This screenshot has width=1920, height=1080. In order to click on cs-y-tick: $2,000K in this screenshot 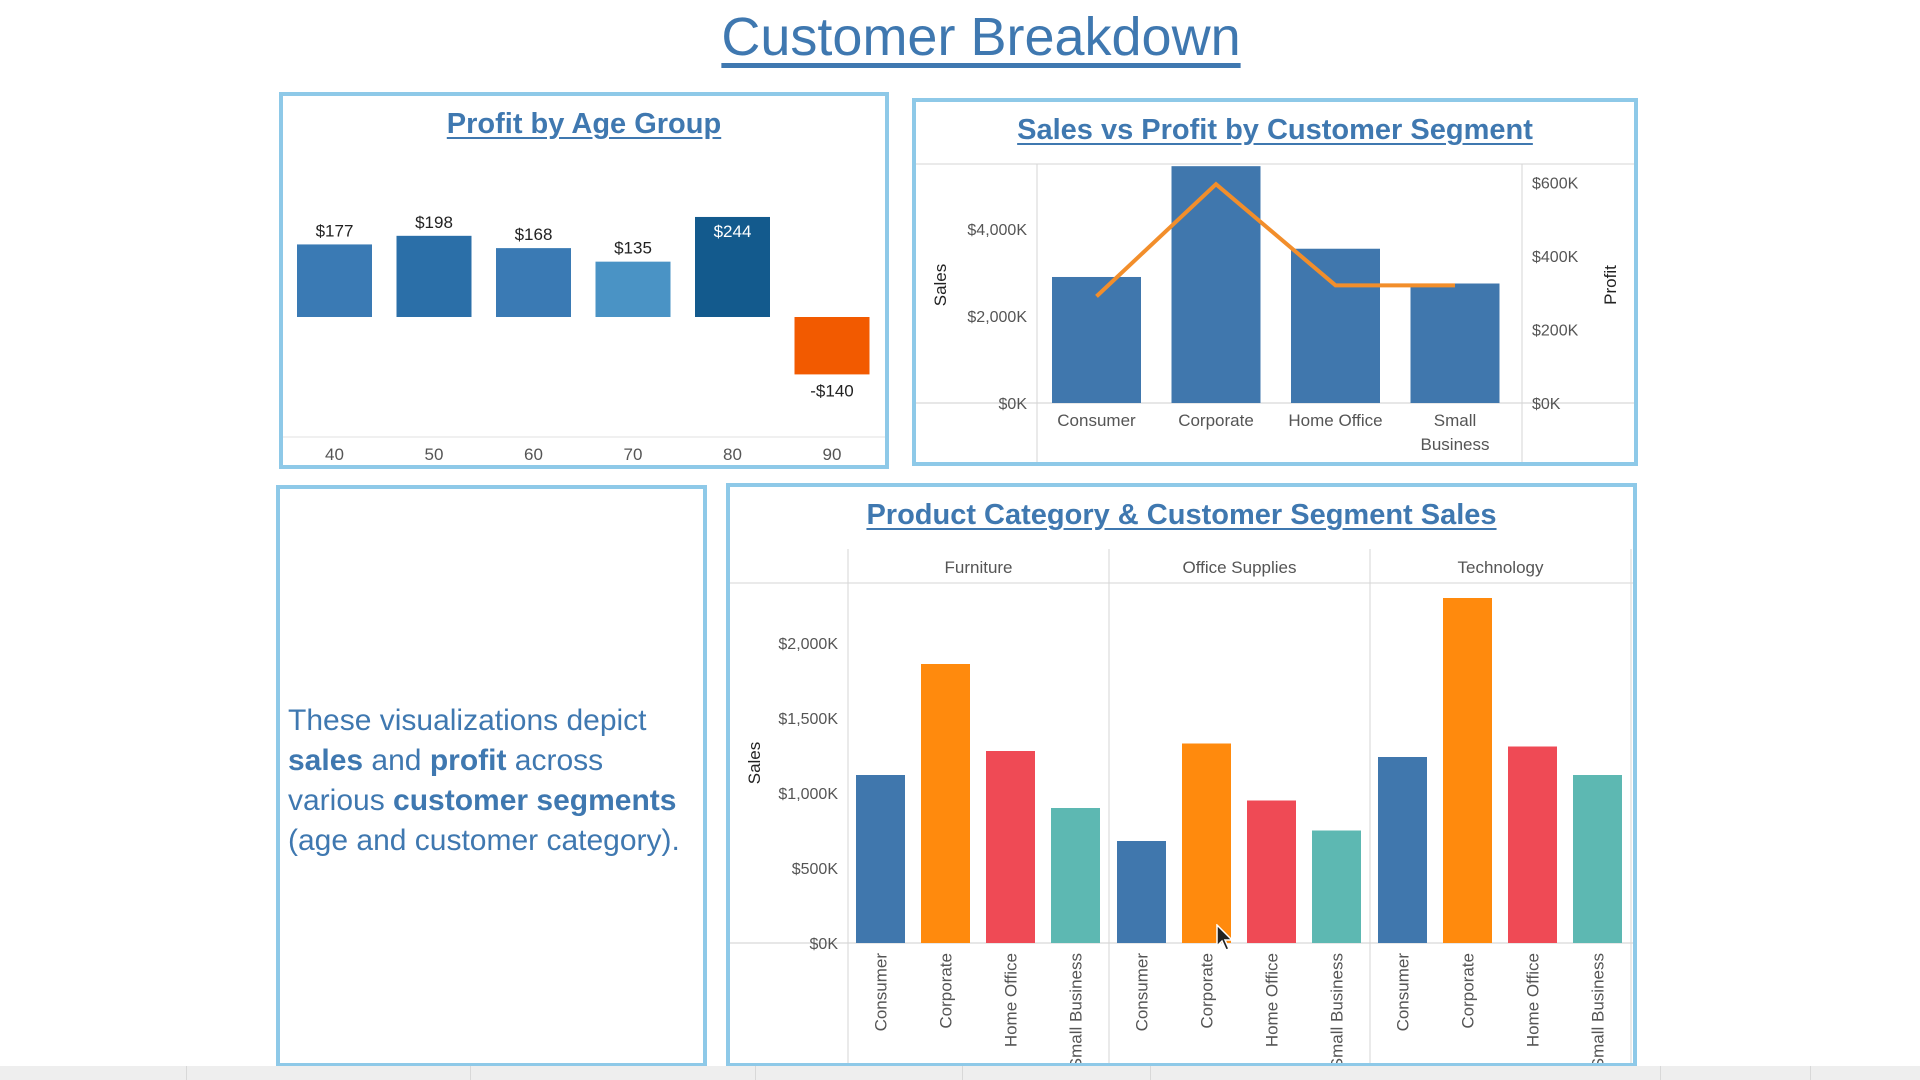, I will do `click(808, 644)`.